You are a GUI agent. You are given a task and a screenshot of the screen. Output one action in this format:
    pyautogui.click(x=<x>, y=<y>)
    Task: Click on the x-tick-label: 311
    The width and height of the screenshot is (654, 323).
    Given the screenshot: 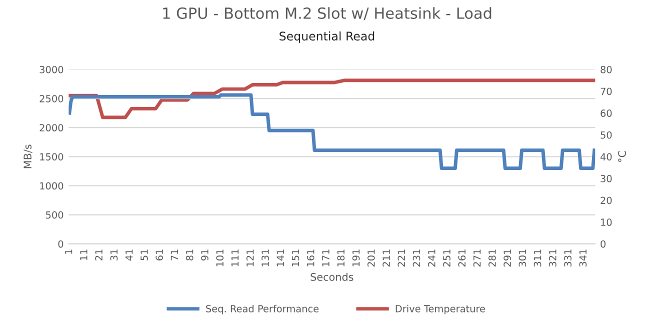 What is the action you would take?
    pyautogui.click(x=538, y=258)
    